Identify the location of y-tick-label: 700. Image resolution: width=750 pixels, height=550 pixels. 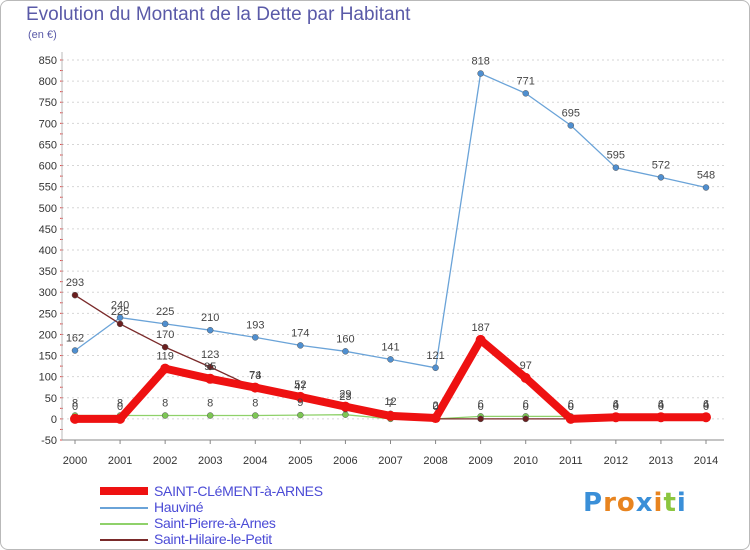
(48, 124).